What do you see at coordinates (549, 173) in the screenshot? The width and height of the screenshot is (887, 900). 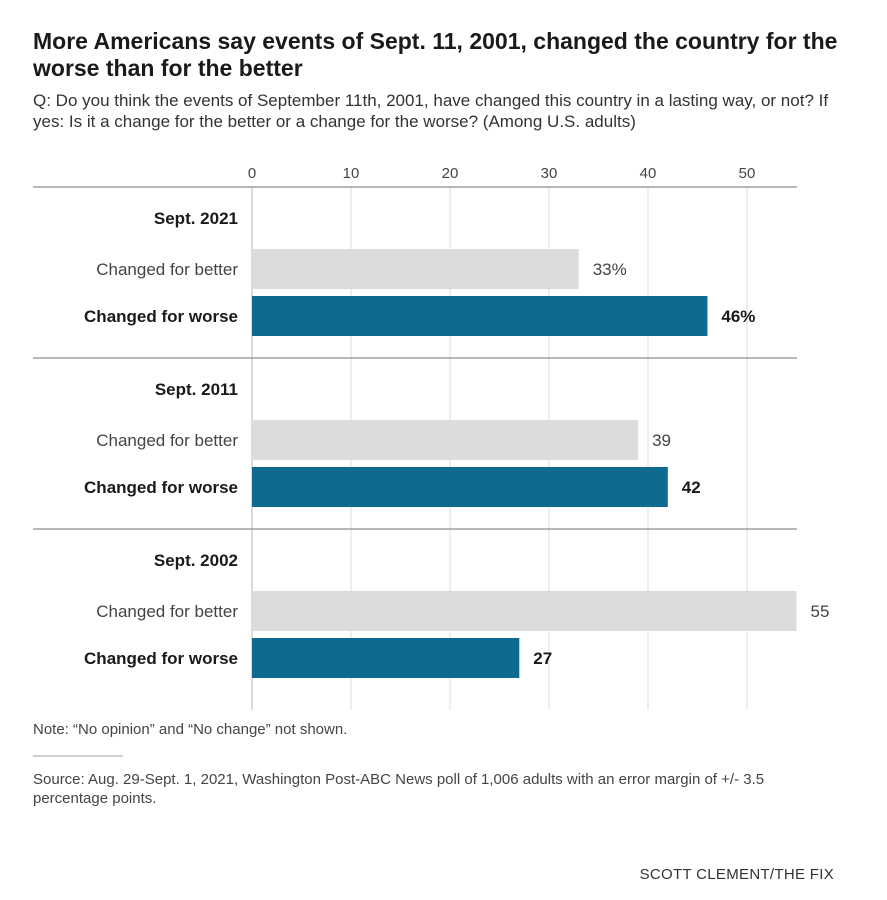 I see `x-tick-label: 30` at bounding box center [549, 173].